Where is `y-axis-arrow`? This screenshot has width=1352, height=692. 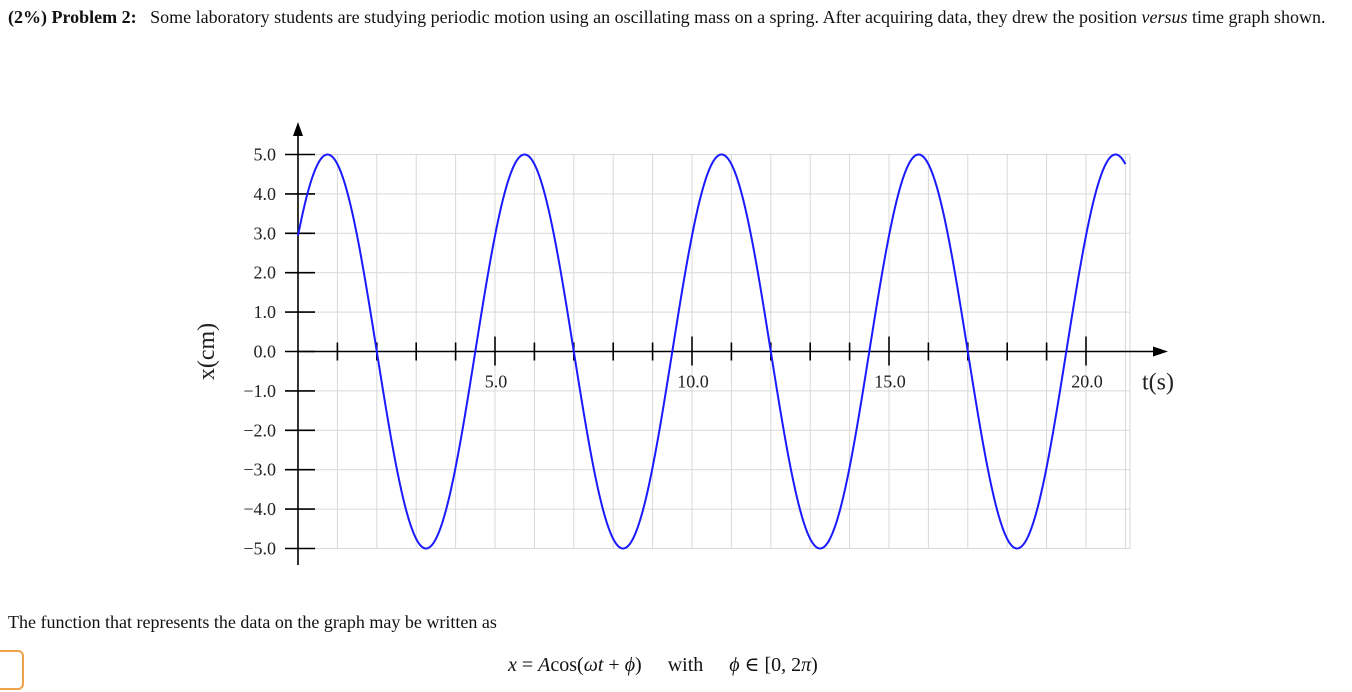 y-axis-arrow is located at coordinates (298, 129).